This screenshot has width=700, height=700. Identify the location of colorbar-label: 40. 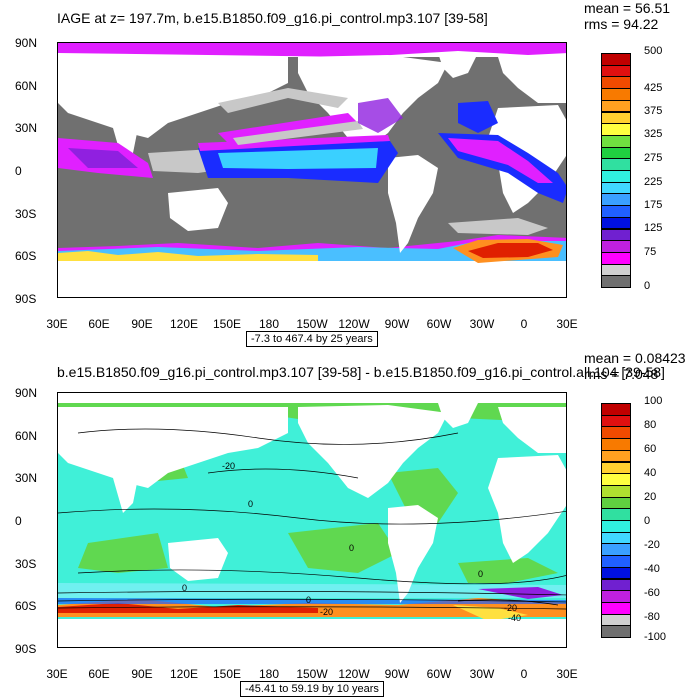
(650, 473).